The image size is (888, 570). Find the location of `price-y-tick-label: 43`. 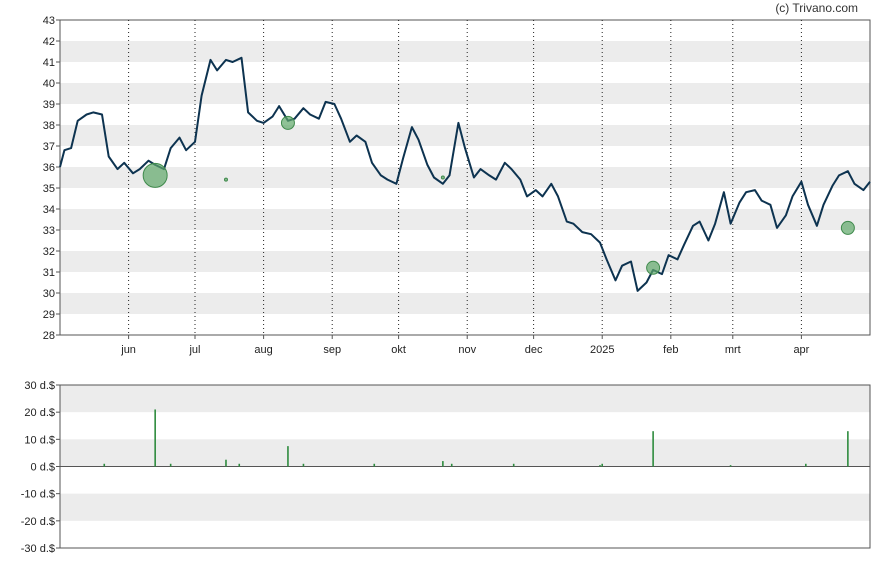

price-y-tick-label: 43 is located at coordinates (49, 21).